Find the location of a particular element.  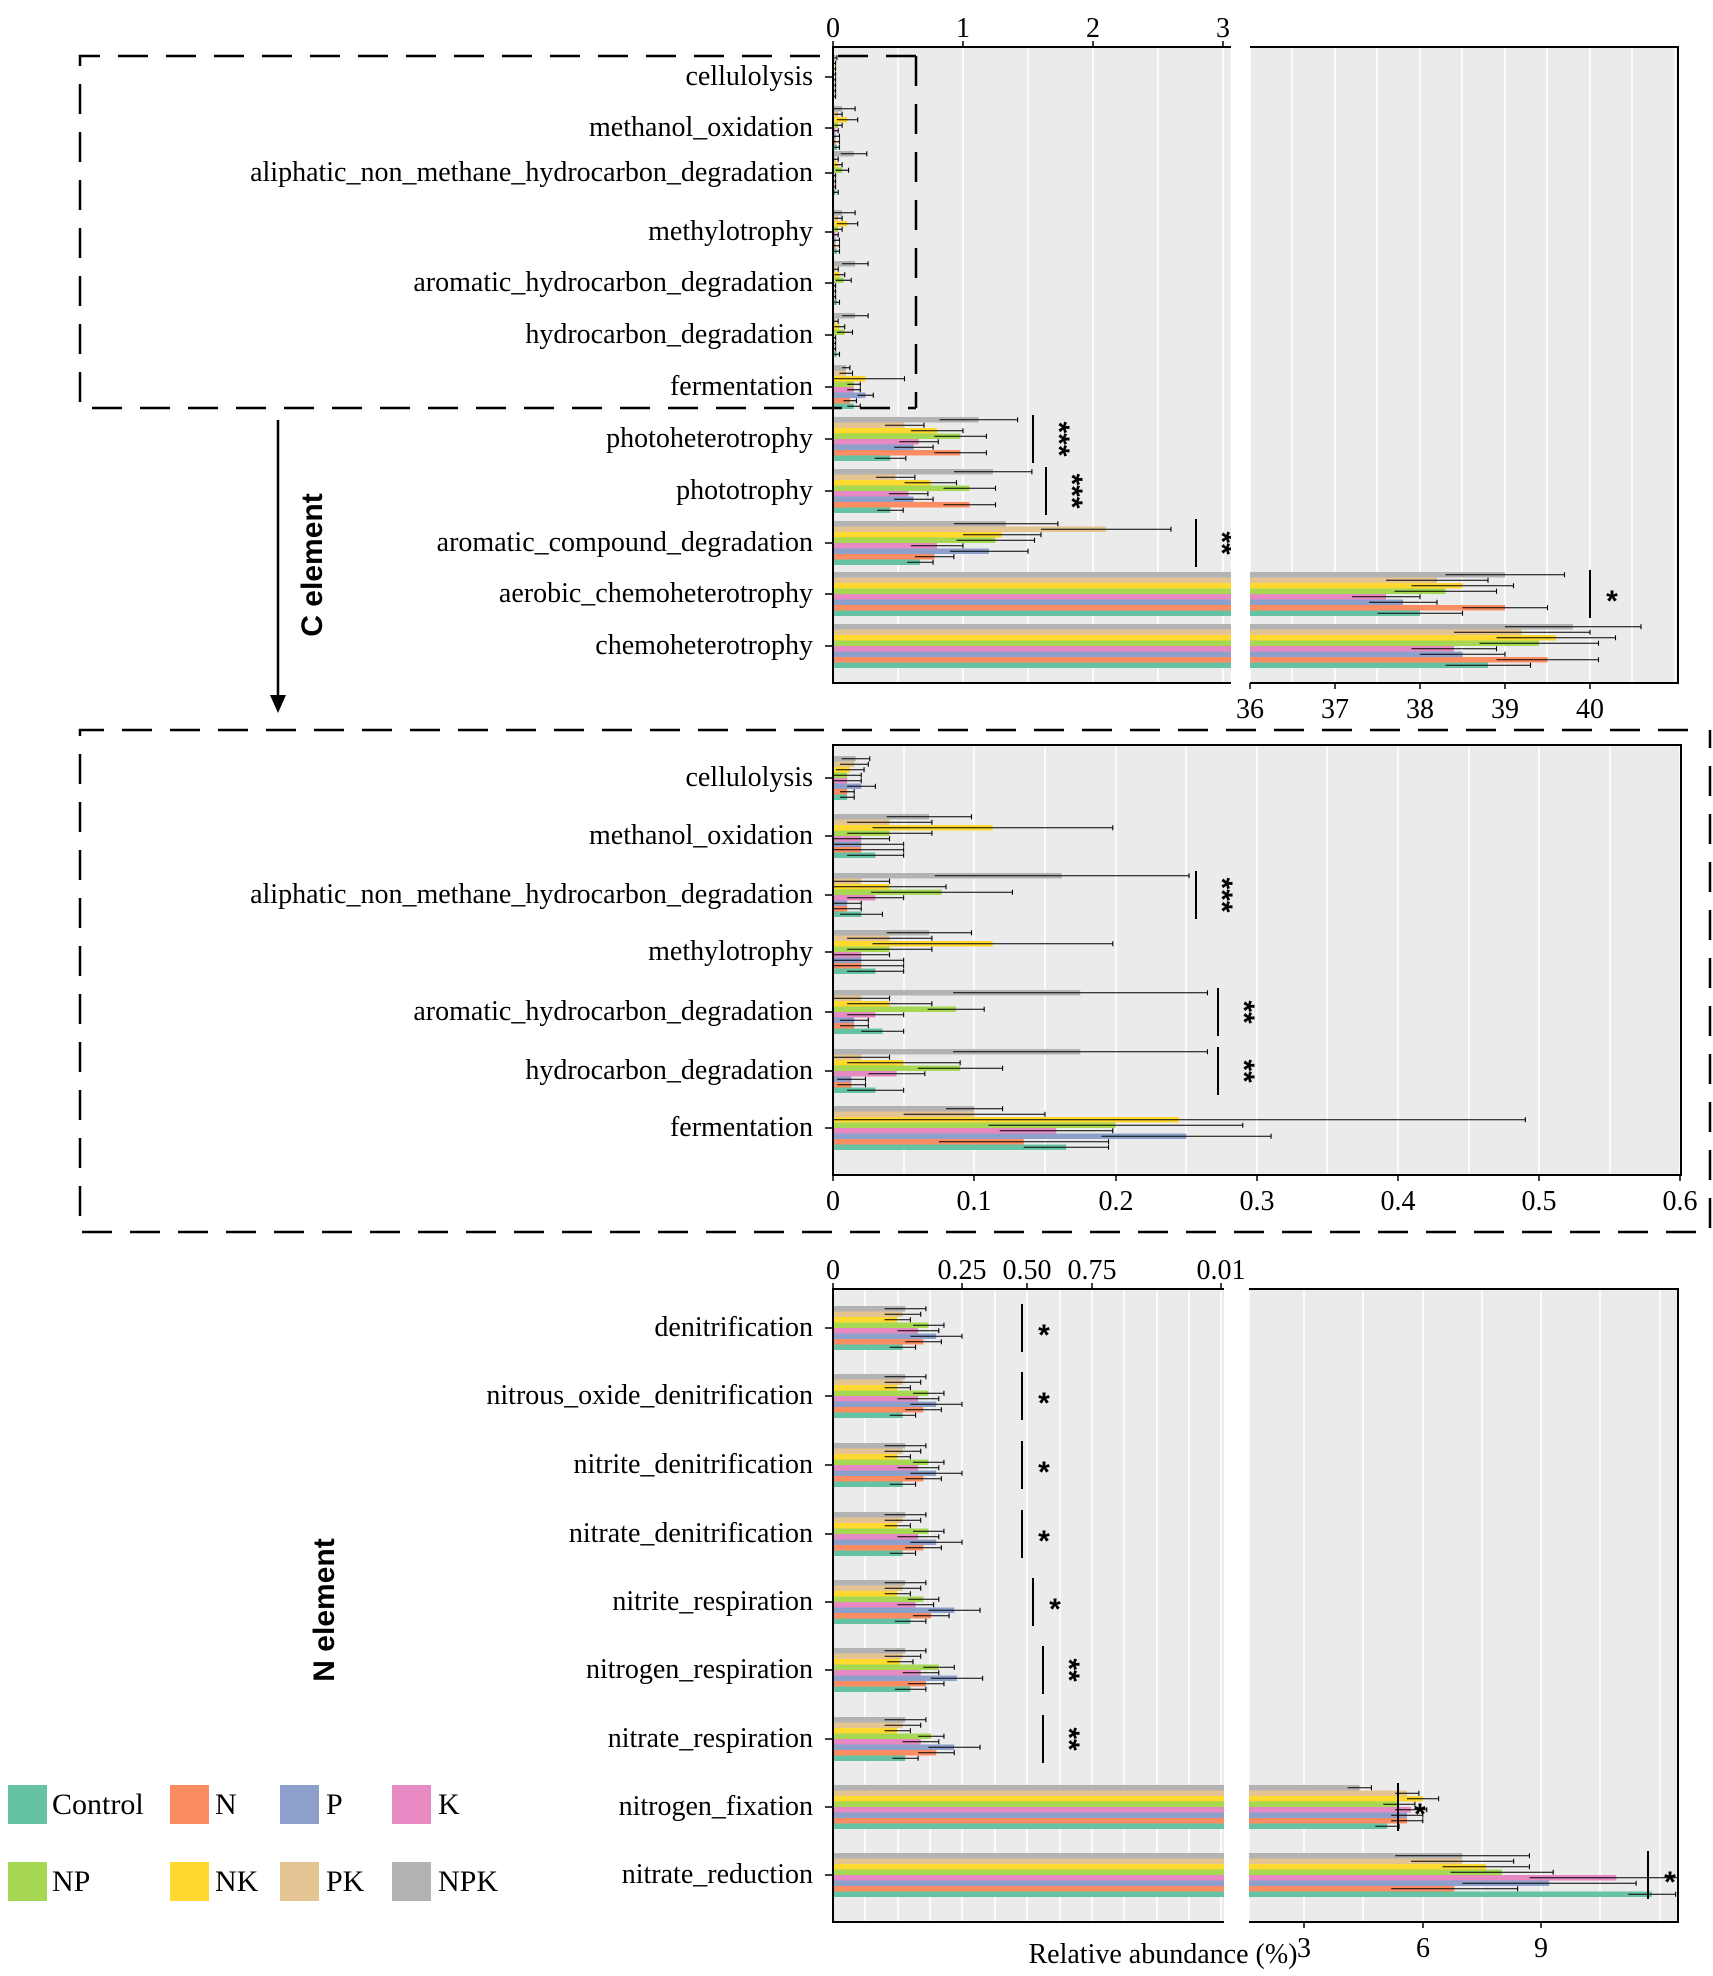

legend-label: NPK is located at coordinates (468, 1881).